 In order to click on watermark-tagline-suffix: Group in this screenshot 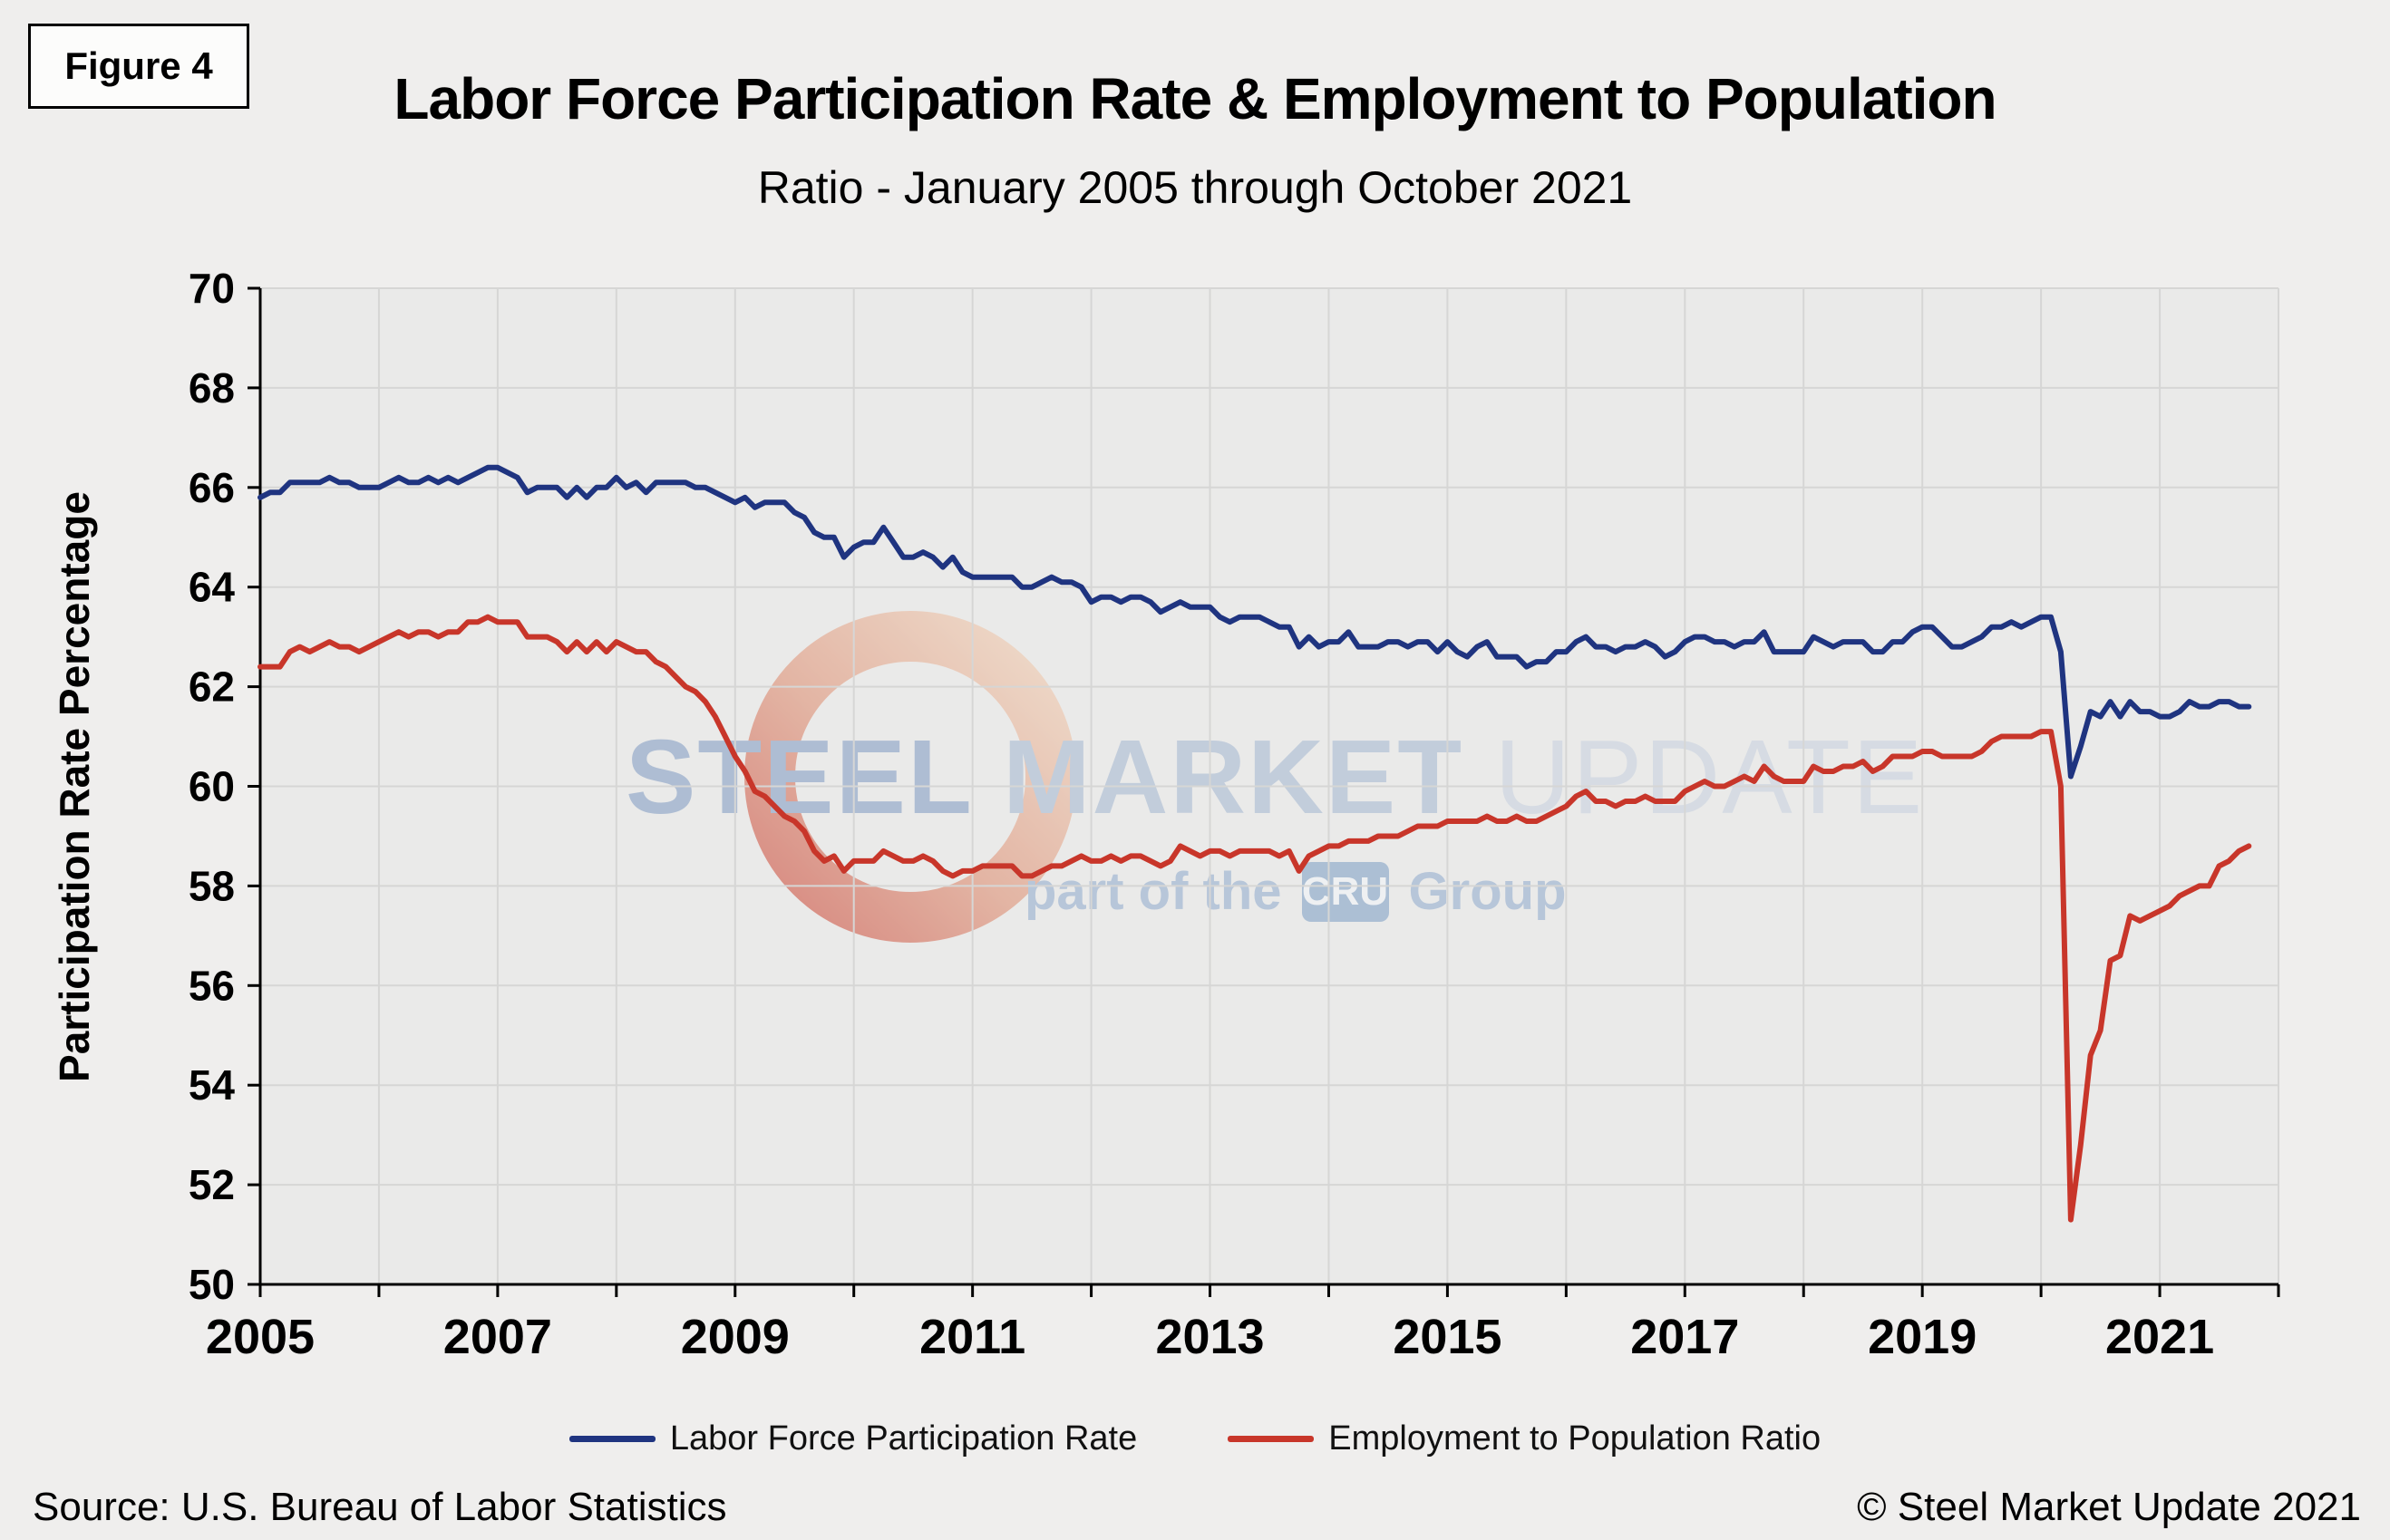, I will do `click(1487, 891)`.